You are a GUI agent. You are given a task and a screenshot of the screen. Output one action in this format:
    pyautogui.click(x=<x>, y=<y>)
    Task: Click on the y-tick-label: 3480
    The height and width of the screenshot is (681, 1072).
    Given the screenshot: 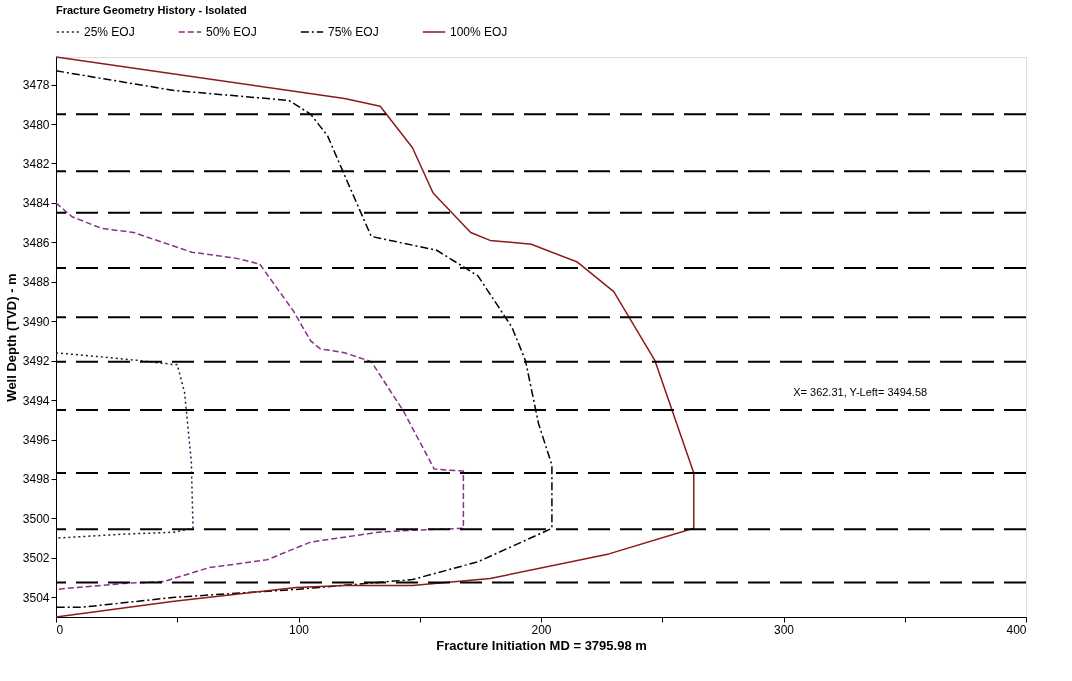 What is the action you would take?
    pyautogui.click(x=36, y=124)
    